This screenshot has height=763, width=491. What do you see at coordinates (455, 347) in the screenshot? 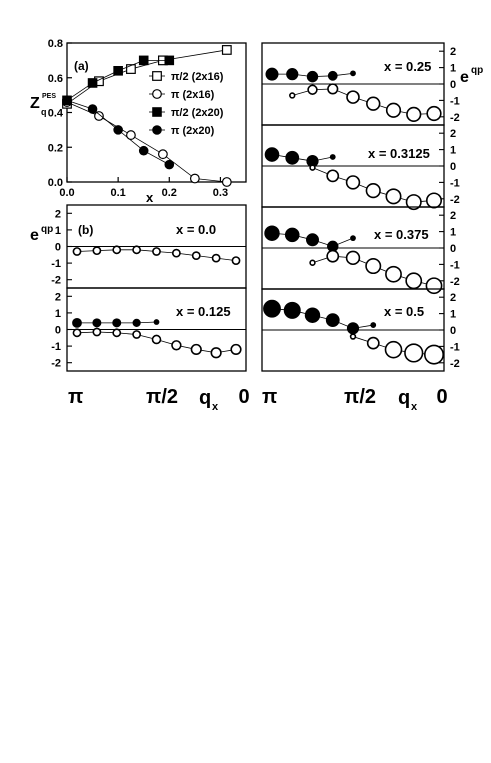
I see `panel-6-ytick-label: -1` at bounding box center [455, 347].